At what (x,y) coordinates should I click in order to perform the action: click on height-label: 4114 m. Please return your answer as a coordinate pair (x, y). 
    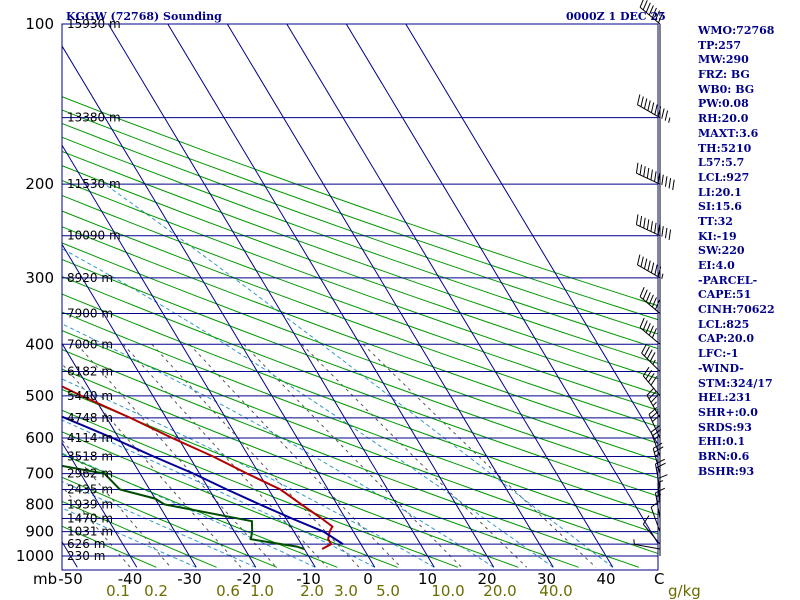
    Looking at the image, I should click on (90, 438).